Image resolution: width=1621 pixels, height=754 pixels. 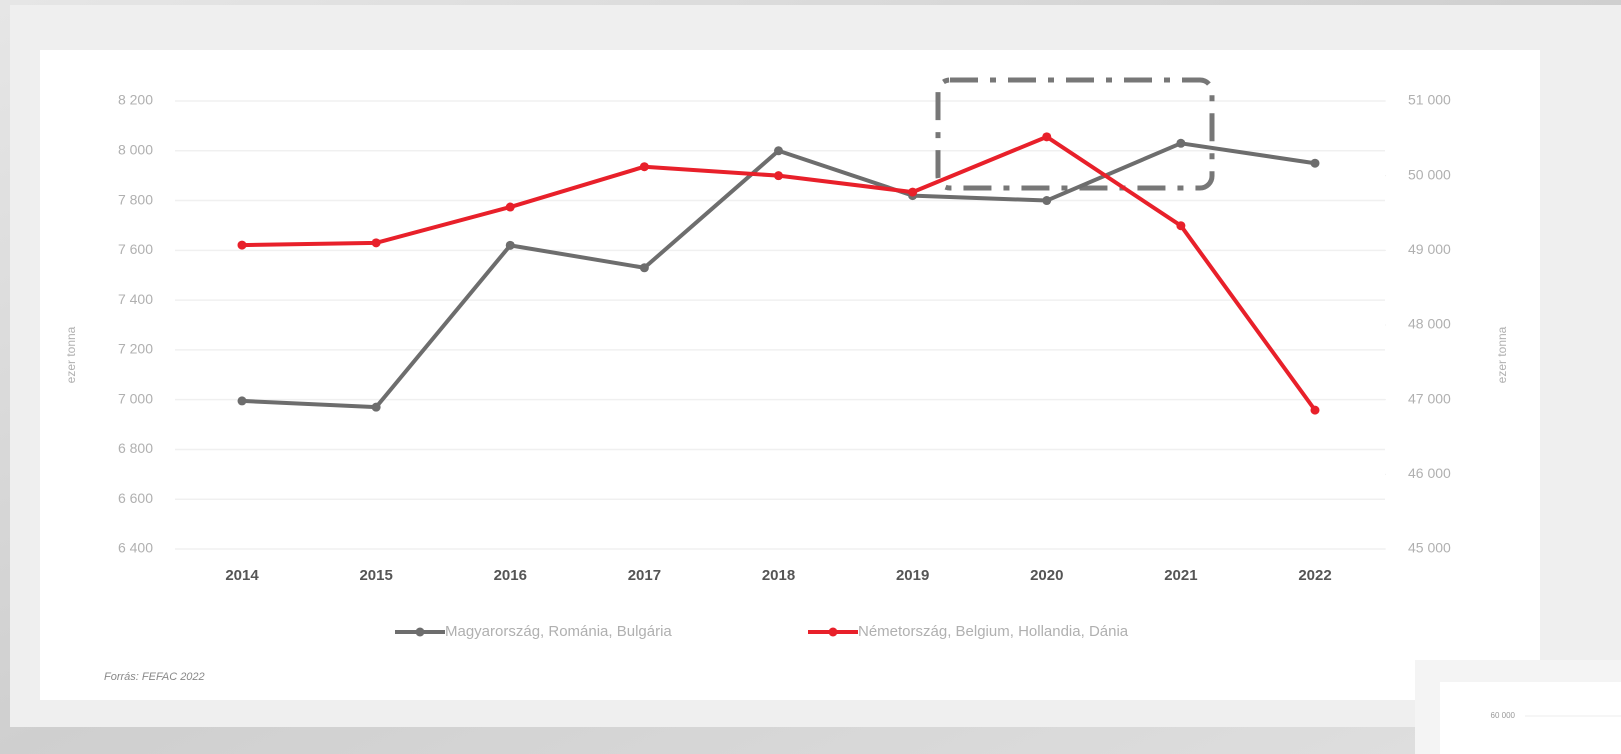 What do you see at coordinates (1180, 575) in the screenshot?
I see `x-tick-label: 2021` at bounding box center [1180, 575].